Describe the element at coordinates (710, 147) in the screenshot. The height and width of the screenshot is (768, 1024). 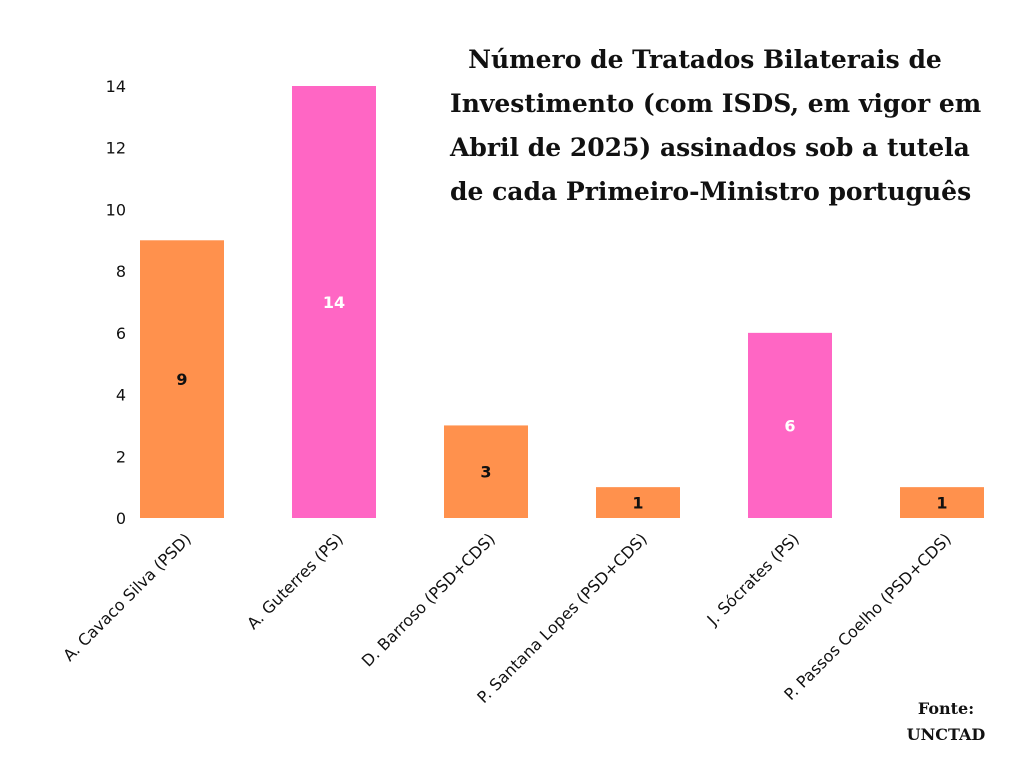
I see `chart-title-line: Abril de 2025) assinados sob a tutela` at that location.